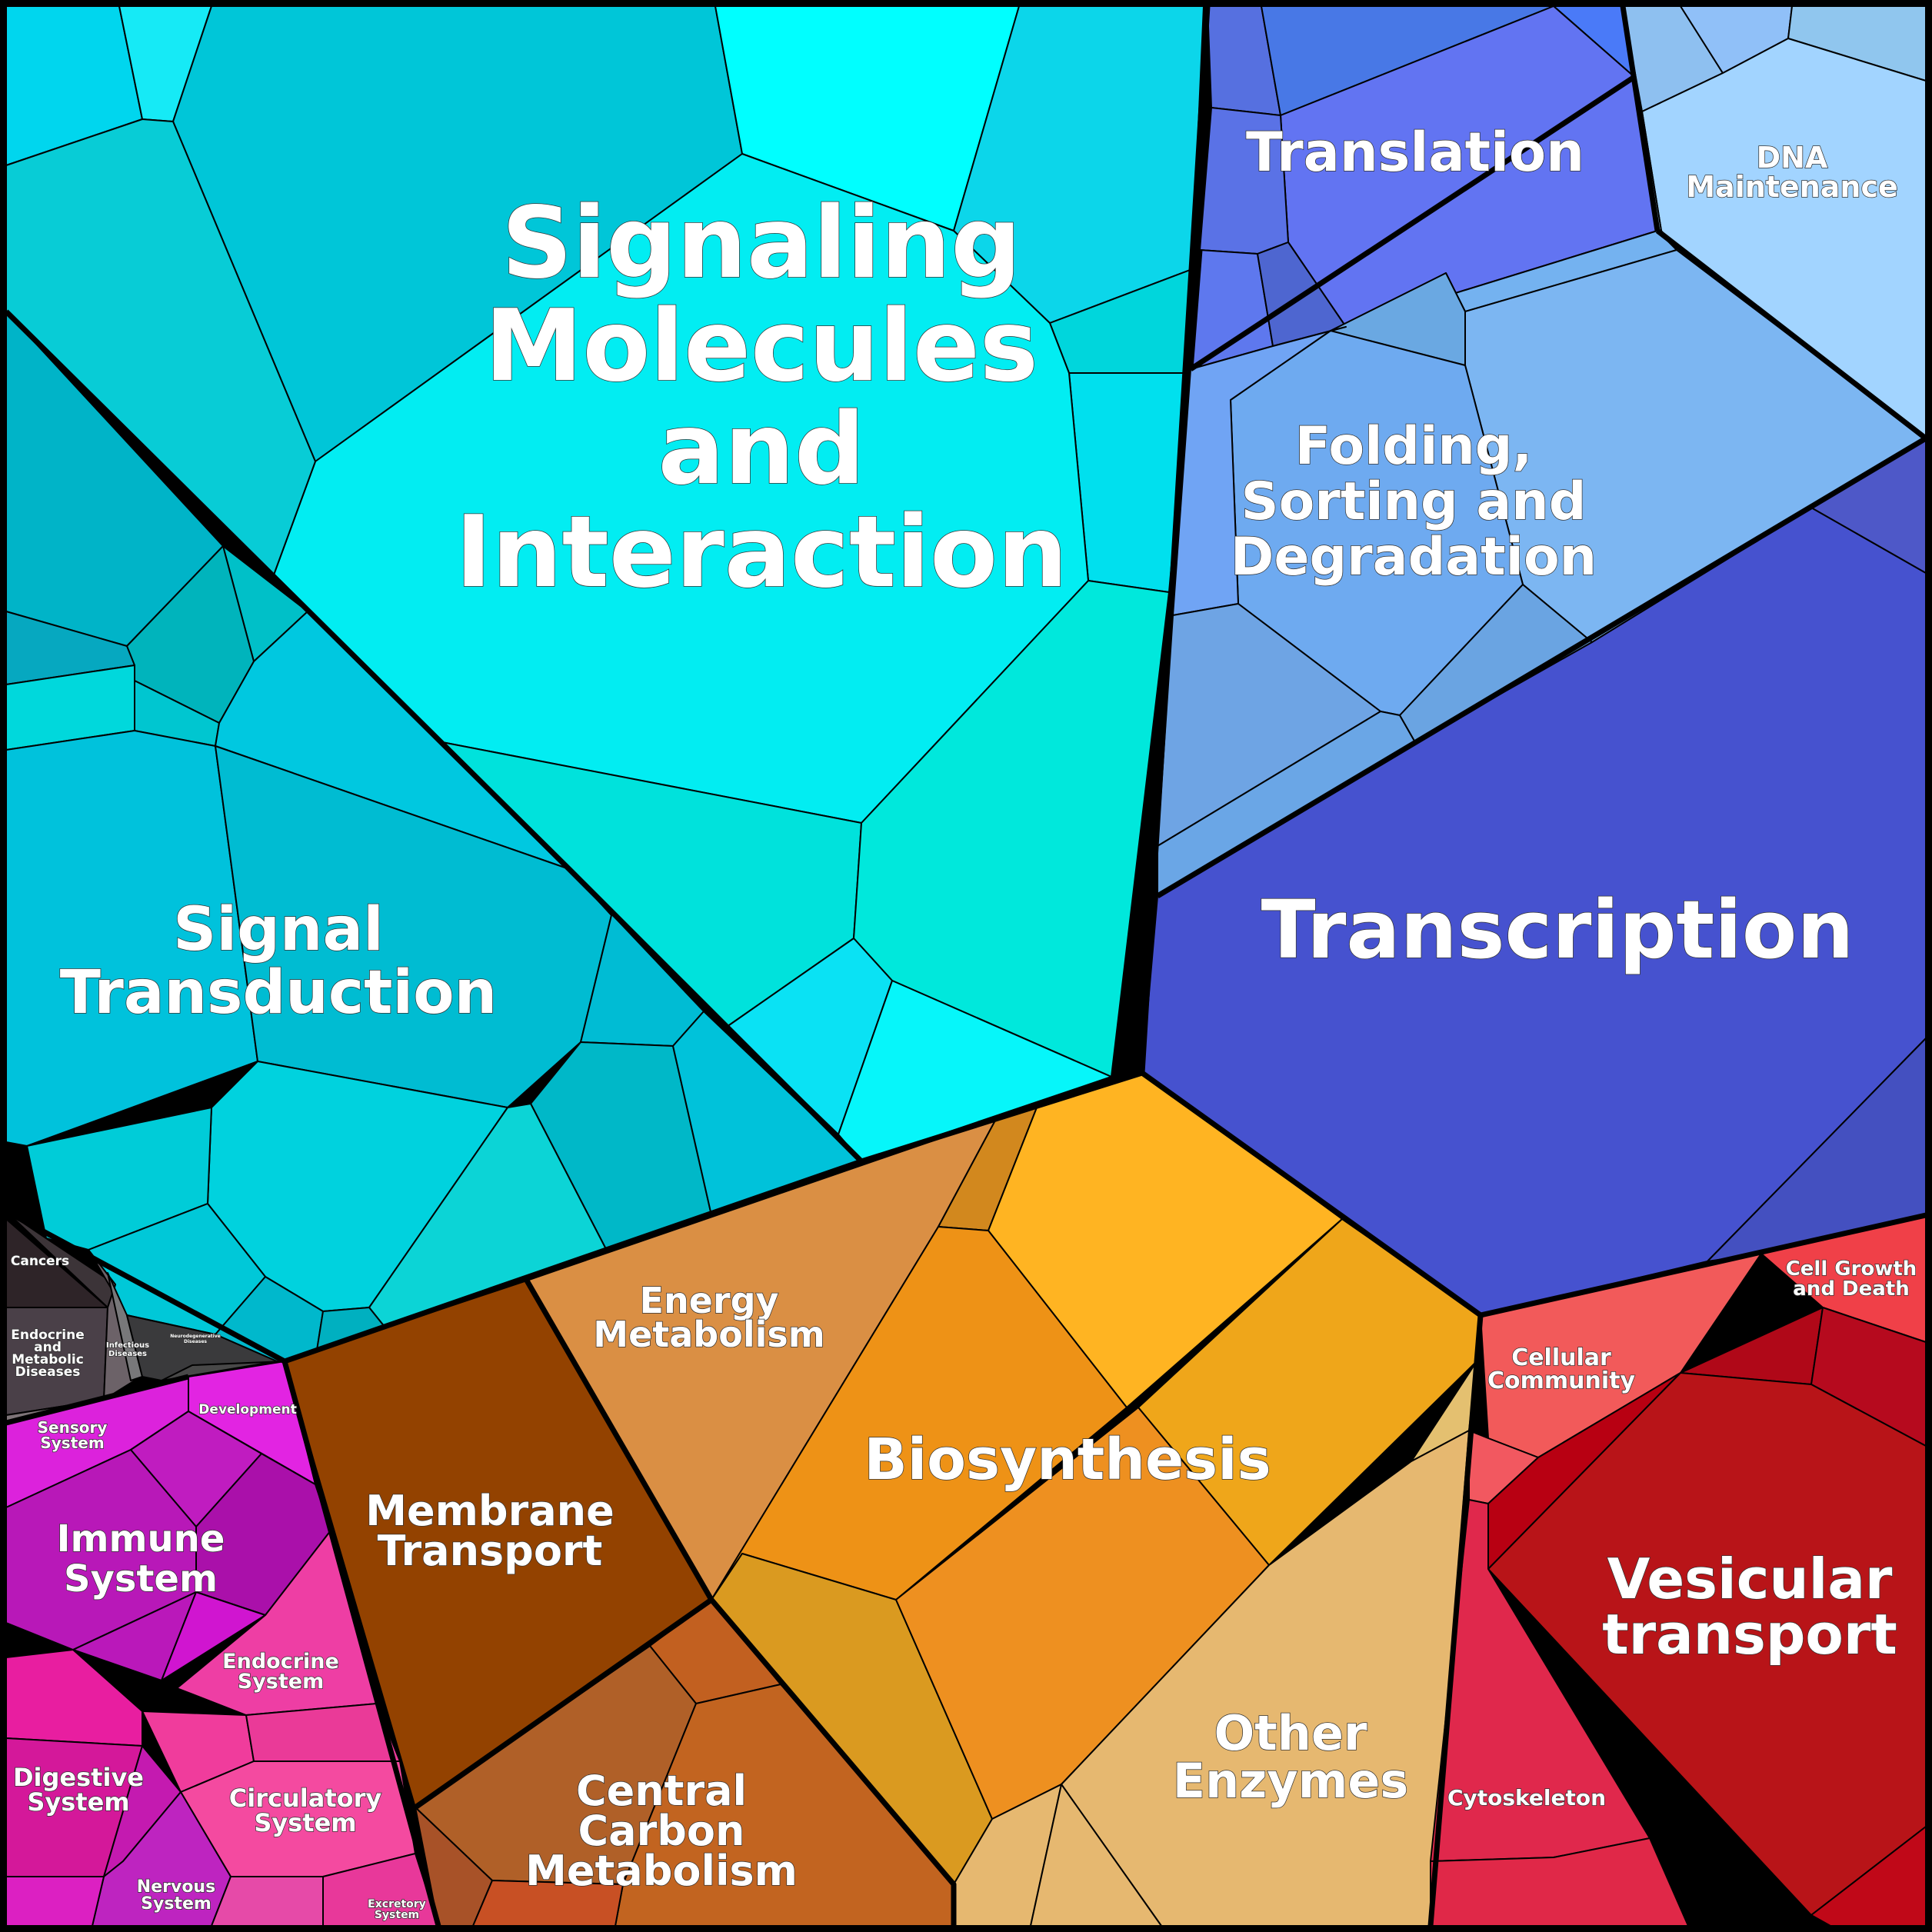 The image size is (1932, 1932). What do you see at coordinates (305, 1798) in the screenshot?
I see `label-line: Circulatory` at bounding box center [305, 1798].